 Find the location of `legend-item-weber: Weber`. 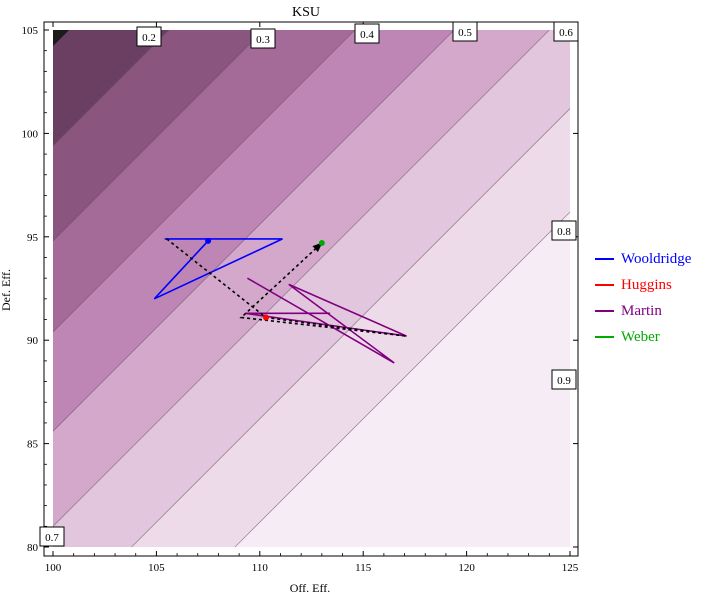

legend-item-weber: Weber is located at coordinates (643, 337).